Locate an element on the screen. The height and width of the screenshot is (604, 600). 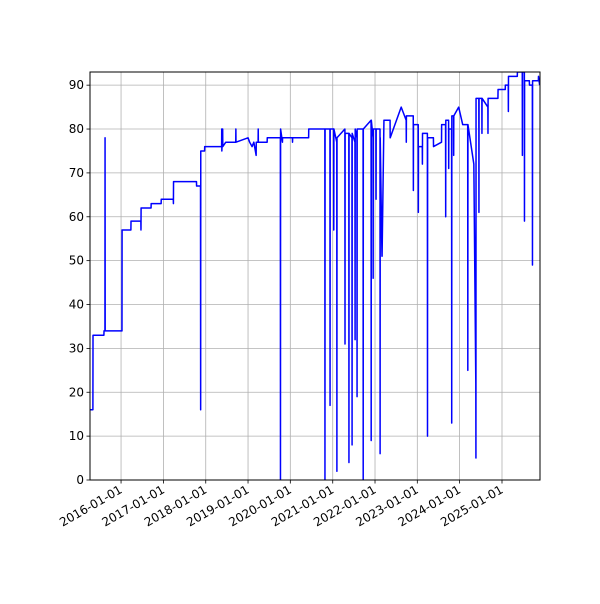
y-tick-label: 10 is located at coordinates (76, 436).